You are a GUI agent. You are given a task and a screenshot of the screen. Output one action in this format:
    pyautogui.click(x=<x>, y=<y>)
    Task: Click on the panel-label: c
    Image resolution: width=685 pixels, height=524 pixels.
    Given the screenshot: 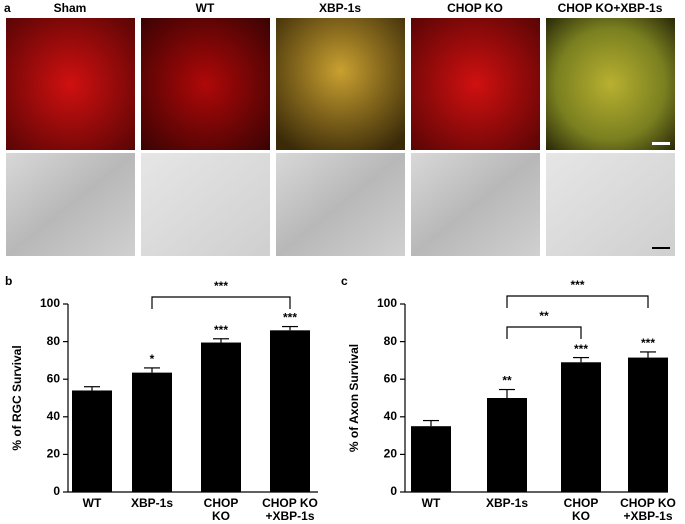 What is the action you would take?
    pyautogui.click(x=344, y=281)
    